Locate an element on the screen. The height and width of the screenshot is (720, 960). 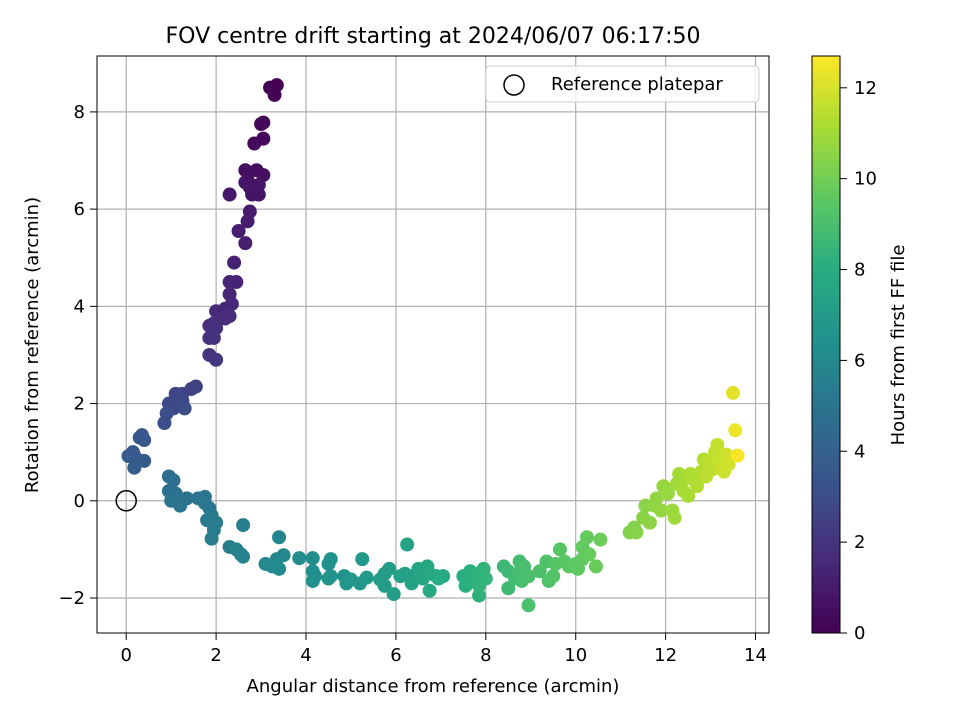
x-tick-label: 14 is located at coordinates (755, 655).